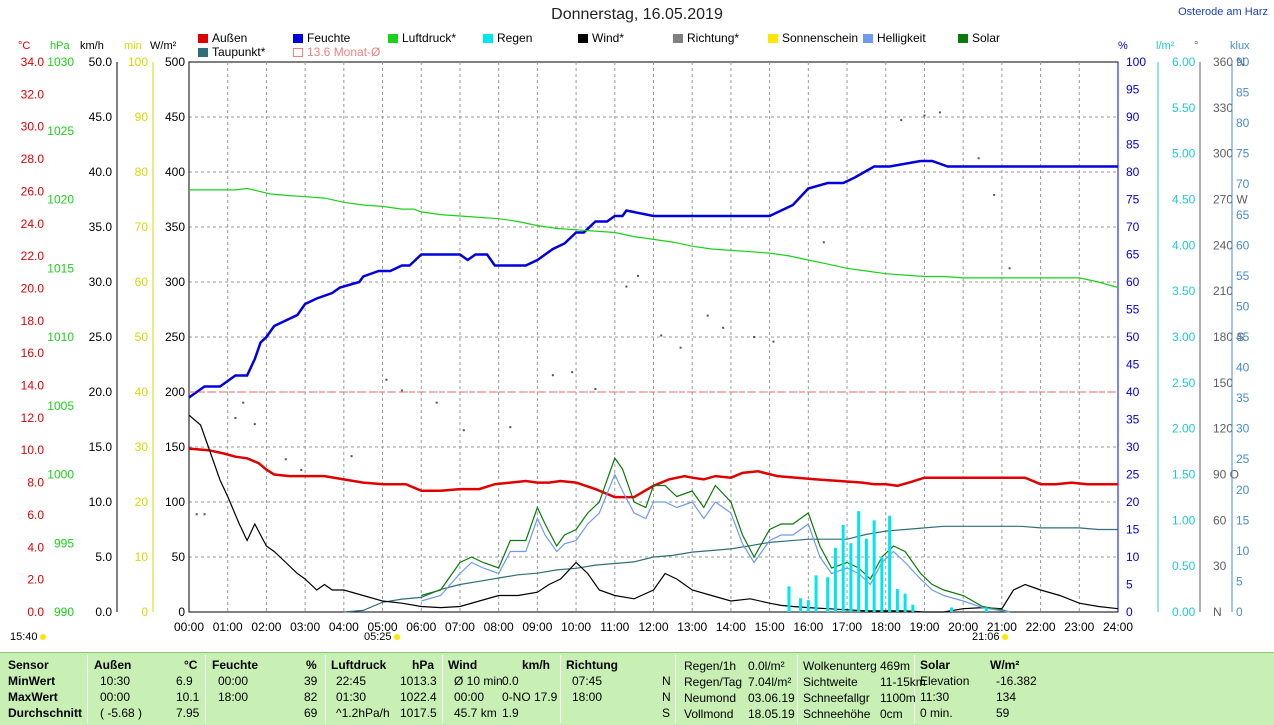 Image resolution: width=1274 pixels, height=725 pixels. I want to click on pct-tick-label: 20, so click(1133, 502).